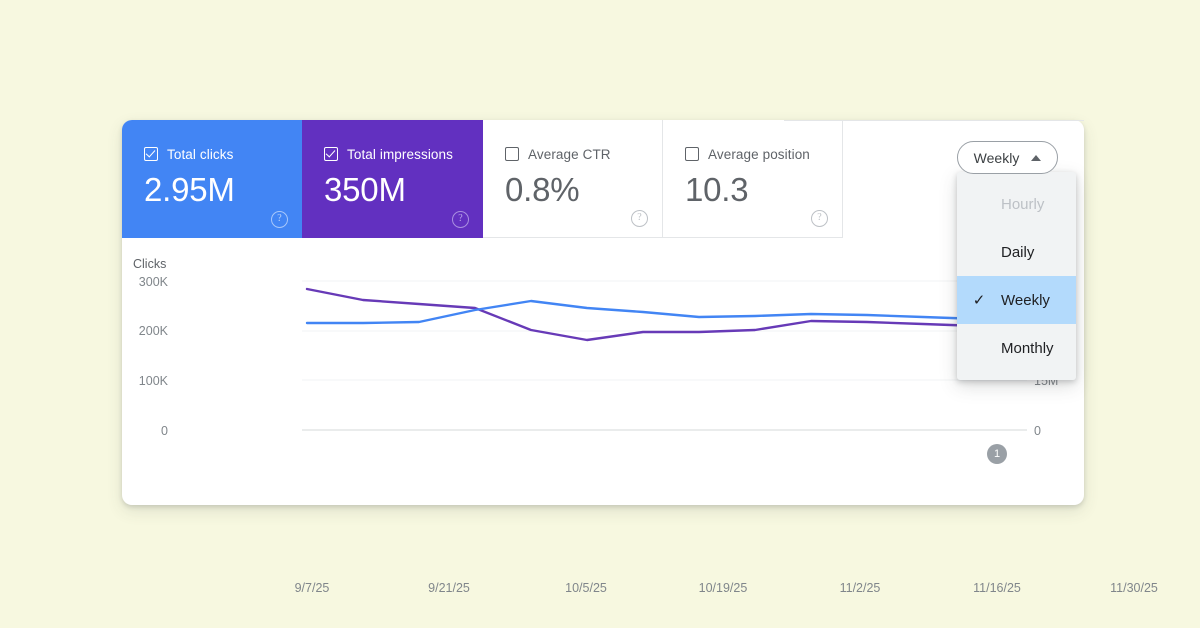 The image size is (1200, 628). What do you see at coordinates (997, 454) in the screenshot?
I see `chart-annotation-marker: 1` at bounding box center [997, 454].